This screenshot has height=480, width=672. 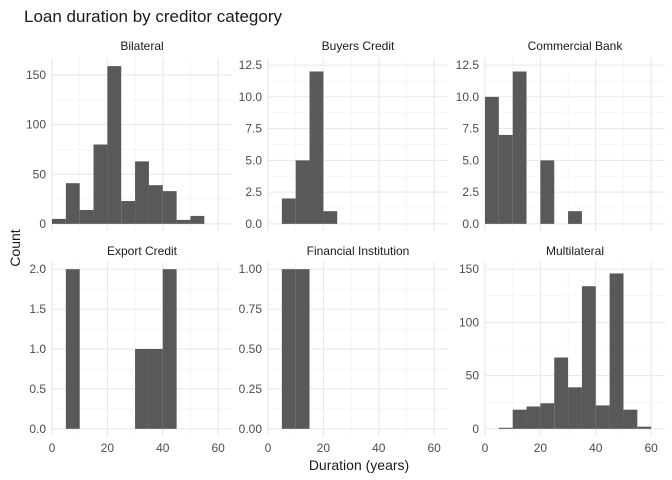 I want to click on x-axis-title: Duration (years), so click(x=359, y=465).